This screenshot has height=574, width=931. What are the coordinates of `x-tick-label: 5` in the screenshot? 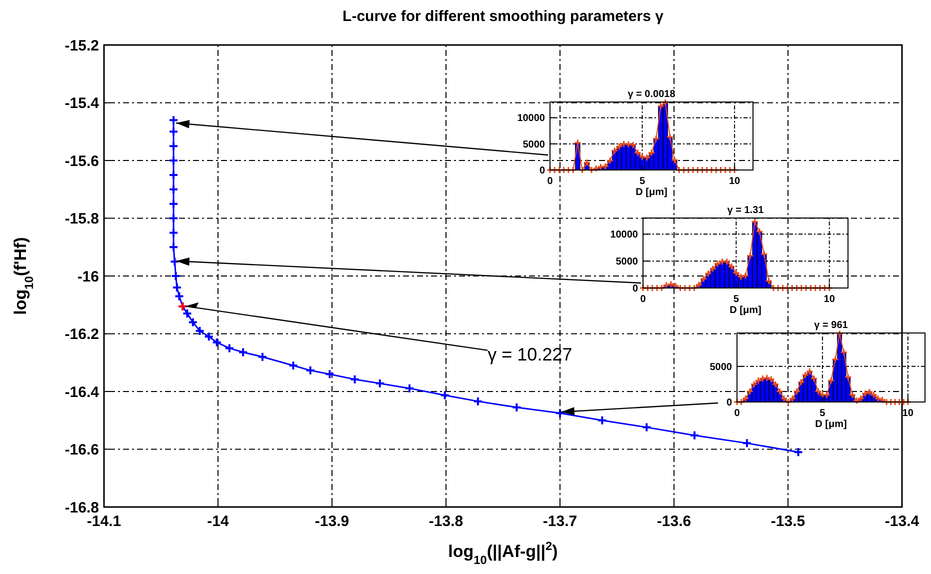 It's located at (642, 181).